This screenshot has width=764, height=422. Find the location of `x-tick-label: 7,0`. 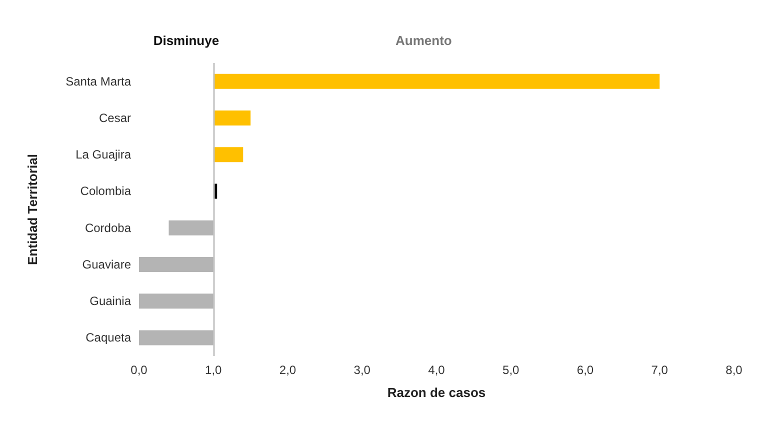

x-tick-label: 7,0 is located at coordinates (659, 370).